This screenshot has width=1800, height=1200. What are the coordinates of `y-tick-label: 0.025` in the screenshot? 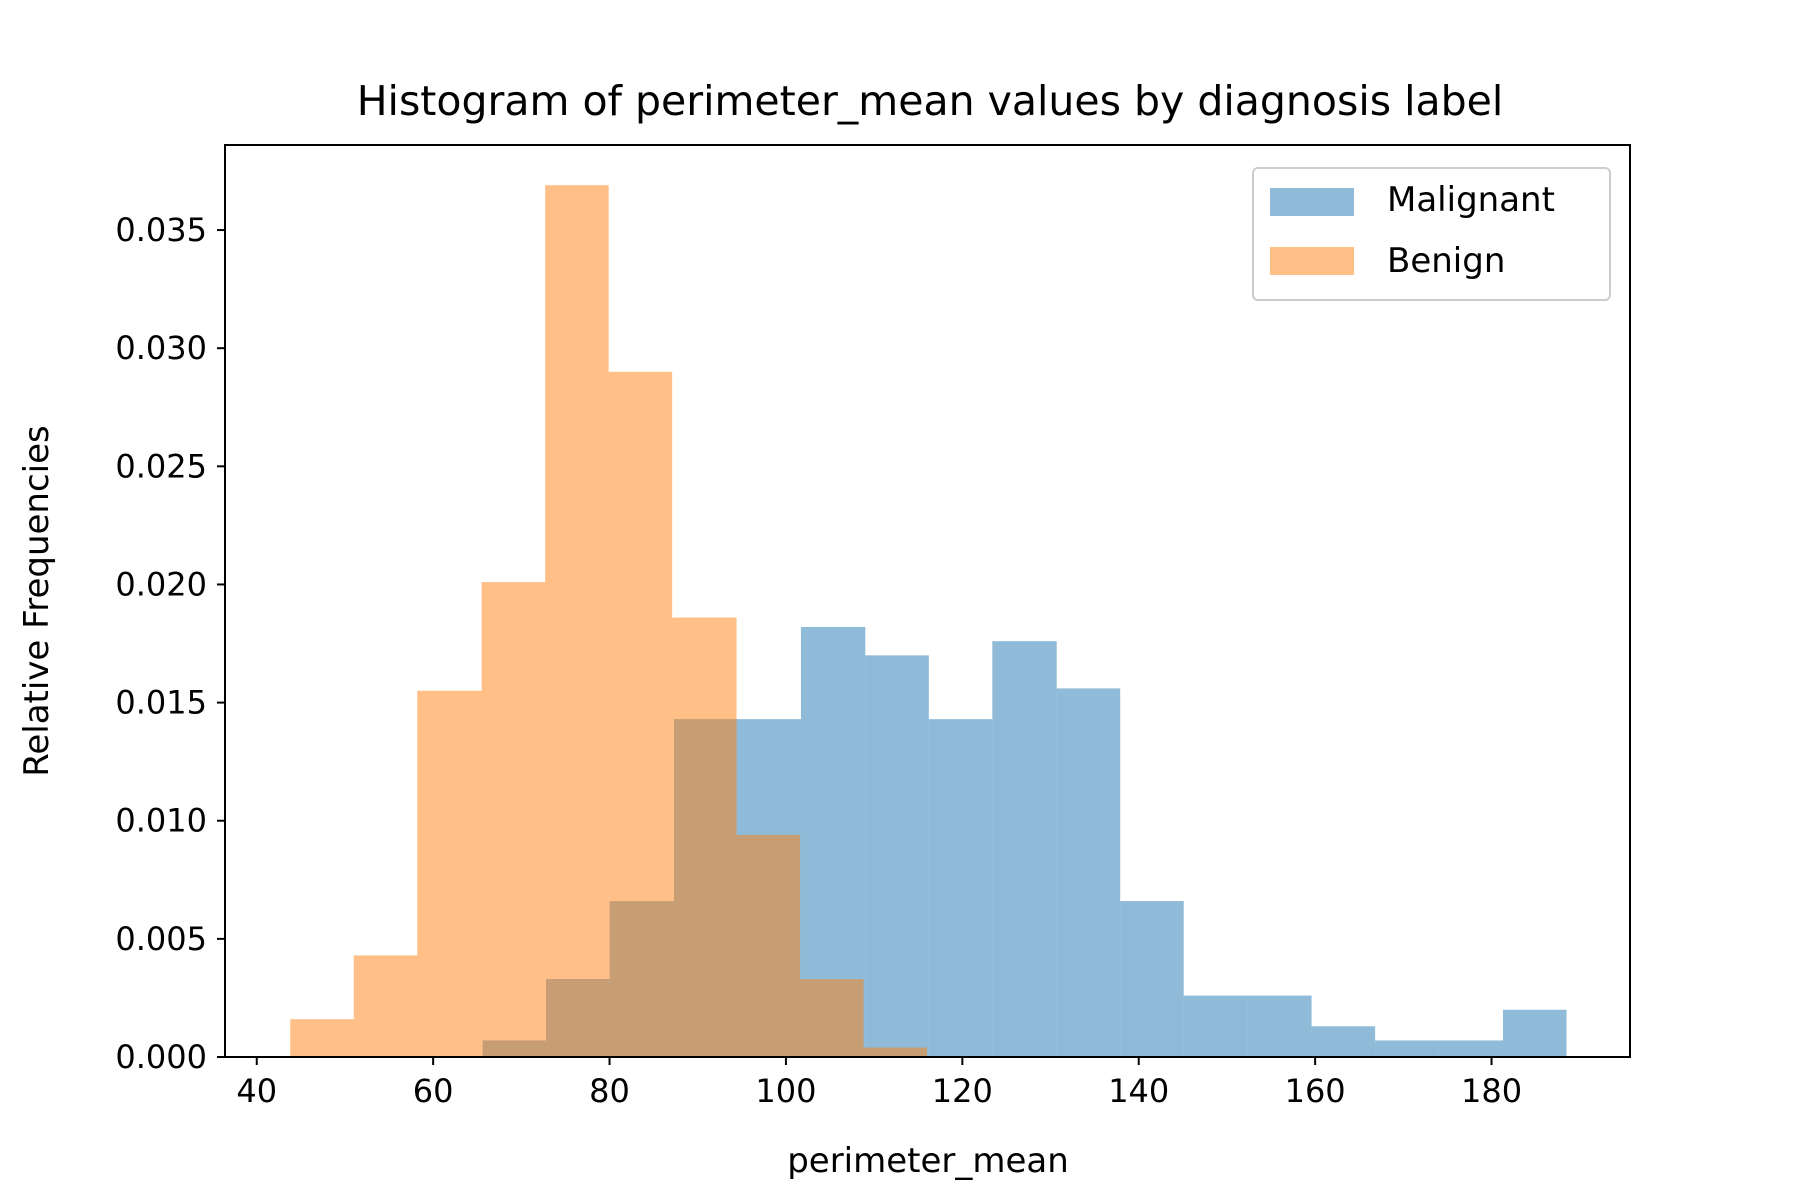 It's located at (161, 466).